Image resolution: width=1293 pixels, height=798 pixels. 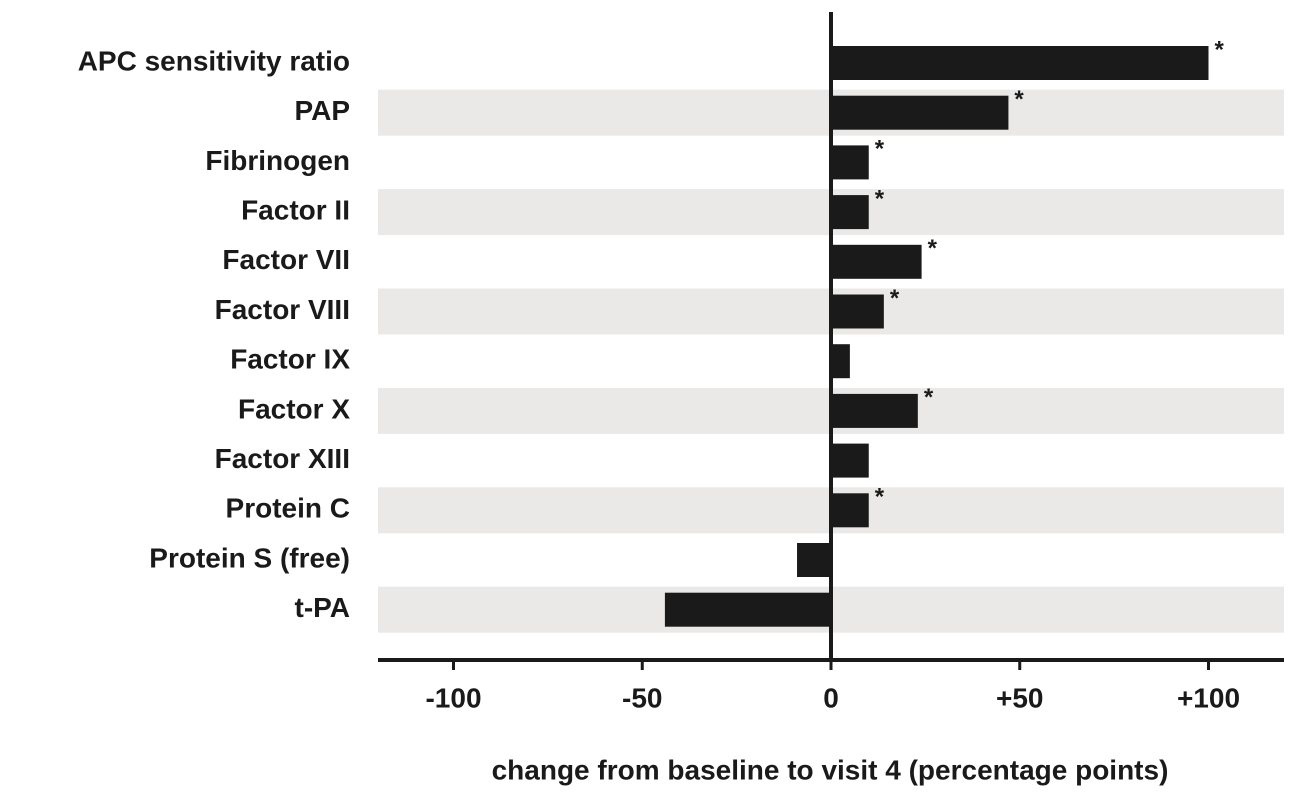 What do you see at coordinates (831, 697) in the screenshot?
I see `x-tick-label: 0` at bounding box center [831, 697].